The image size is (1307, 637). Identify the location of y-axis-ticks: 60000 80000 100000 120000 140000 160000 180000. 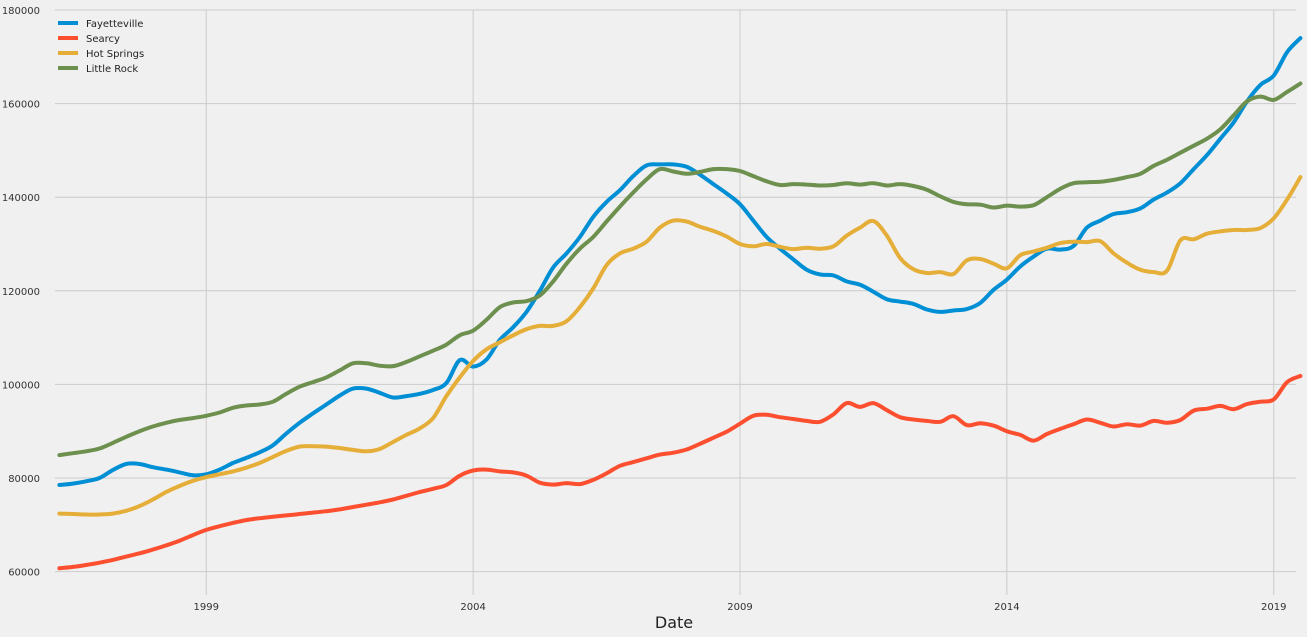
(21, 292).